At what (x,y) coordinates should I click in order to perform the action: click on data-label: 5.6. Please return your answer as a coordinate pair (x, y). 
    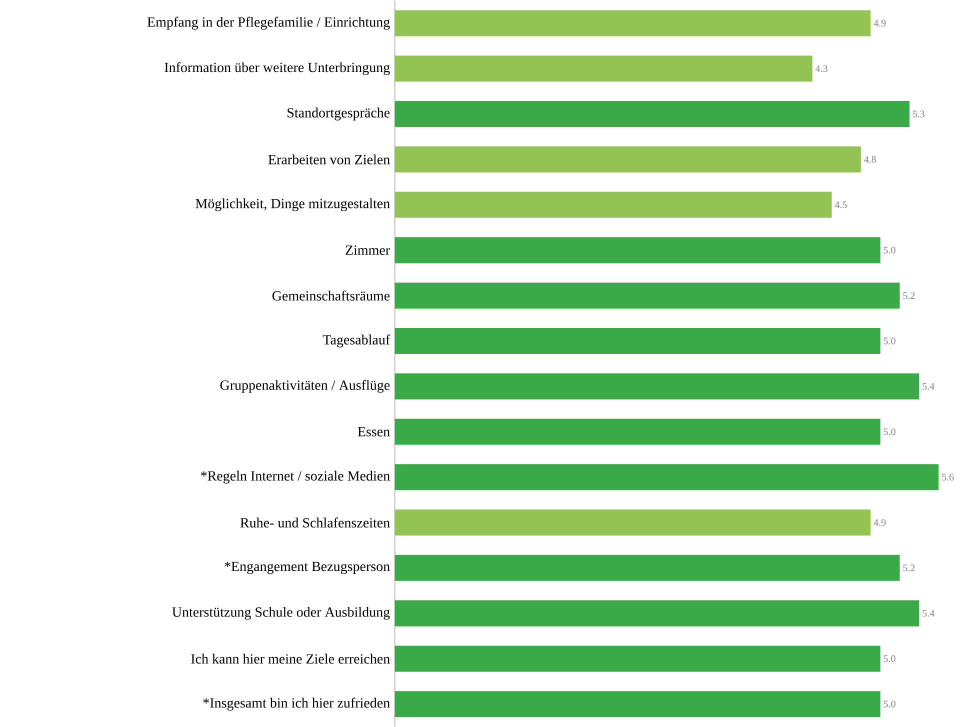
    Looking at the image, I should click on (948, 477).